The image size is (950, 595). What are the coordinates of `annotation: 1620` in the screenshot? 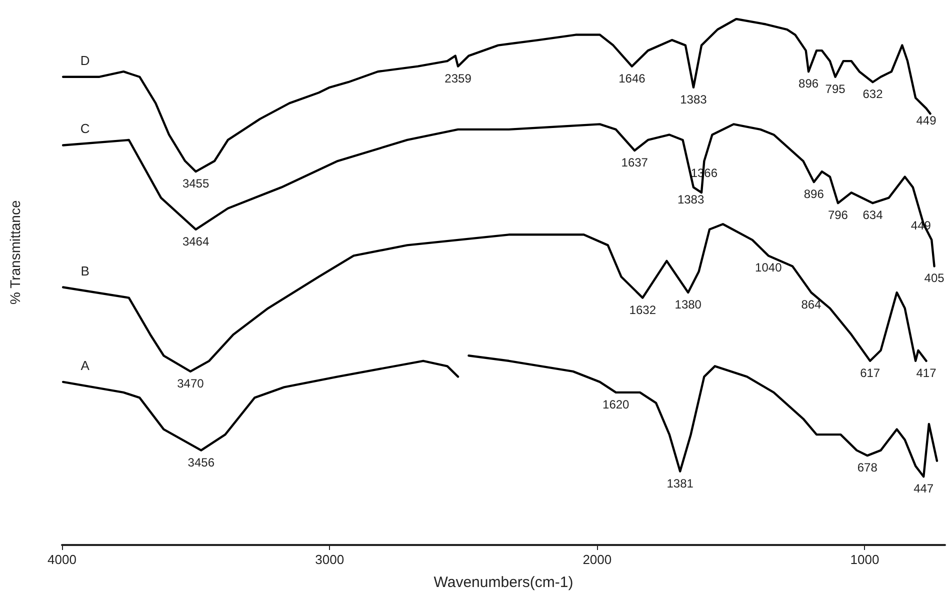 It's located at (616, 404).